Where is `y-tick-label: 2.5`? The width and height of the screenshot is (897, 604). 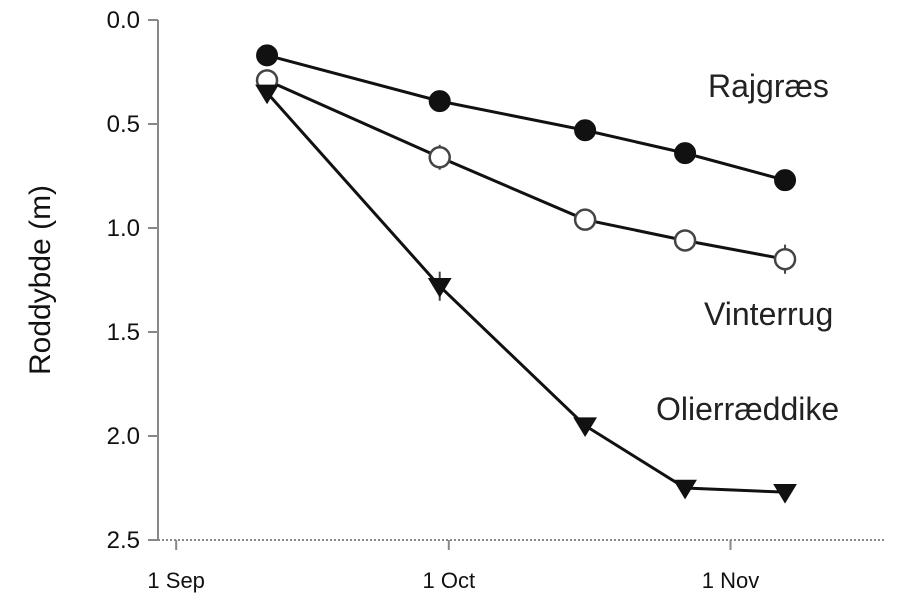 y-tick-label: 2.5 is located at coordinates (123, 540).